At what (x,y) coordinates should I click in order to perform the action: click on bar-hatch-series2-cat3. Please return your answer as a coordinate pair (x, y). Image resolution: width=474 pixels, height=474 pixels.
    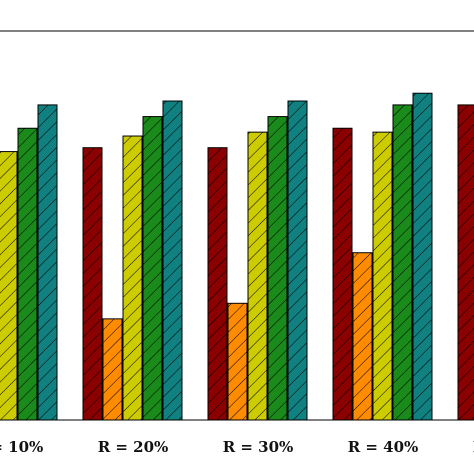
    Looking at the image, I should click on (237, 361).